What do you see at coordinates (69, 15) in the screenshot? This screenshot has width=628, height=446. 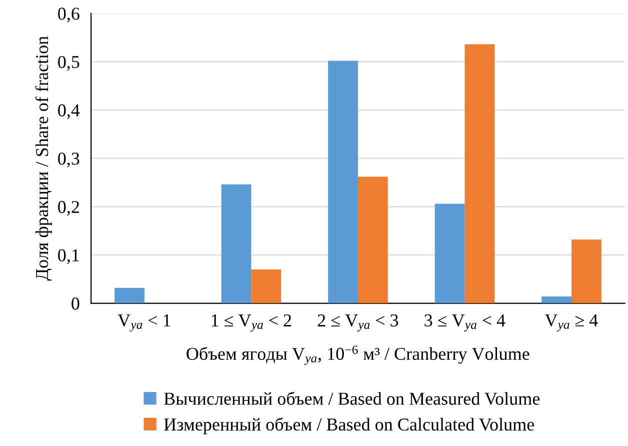 I see `y-tick-label: 0,6` at bounding box center [69, 15].